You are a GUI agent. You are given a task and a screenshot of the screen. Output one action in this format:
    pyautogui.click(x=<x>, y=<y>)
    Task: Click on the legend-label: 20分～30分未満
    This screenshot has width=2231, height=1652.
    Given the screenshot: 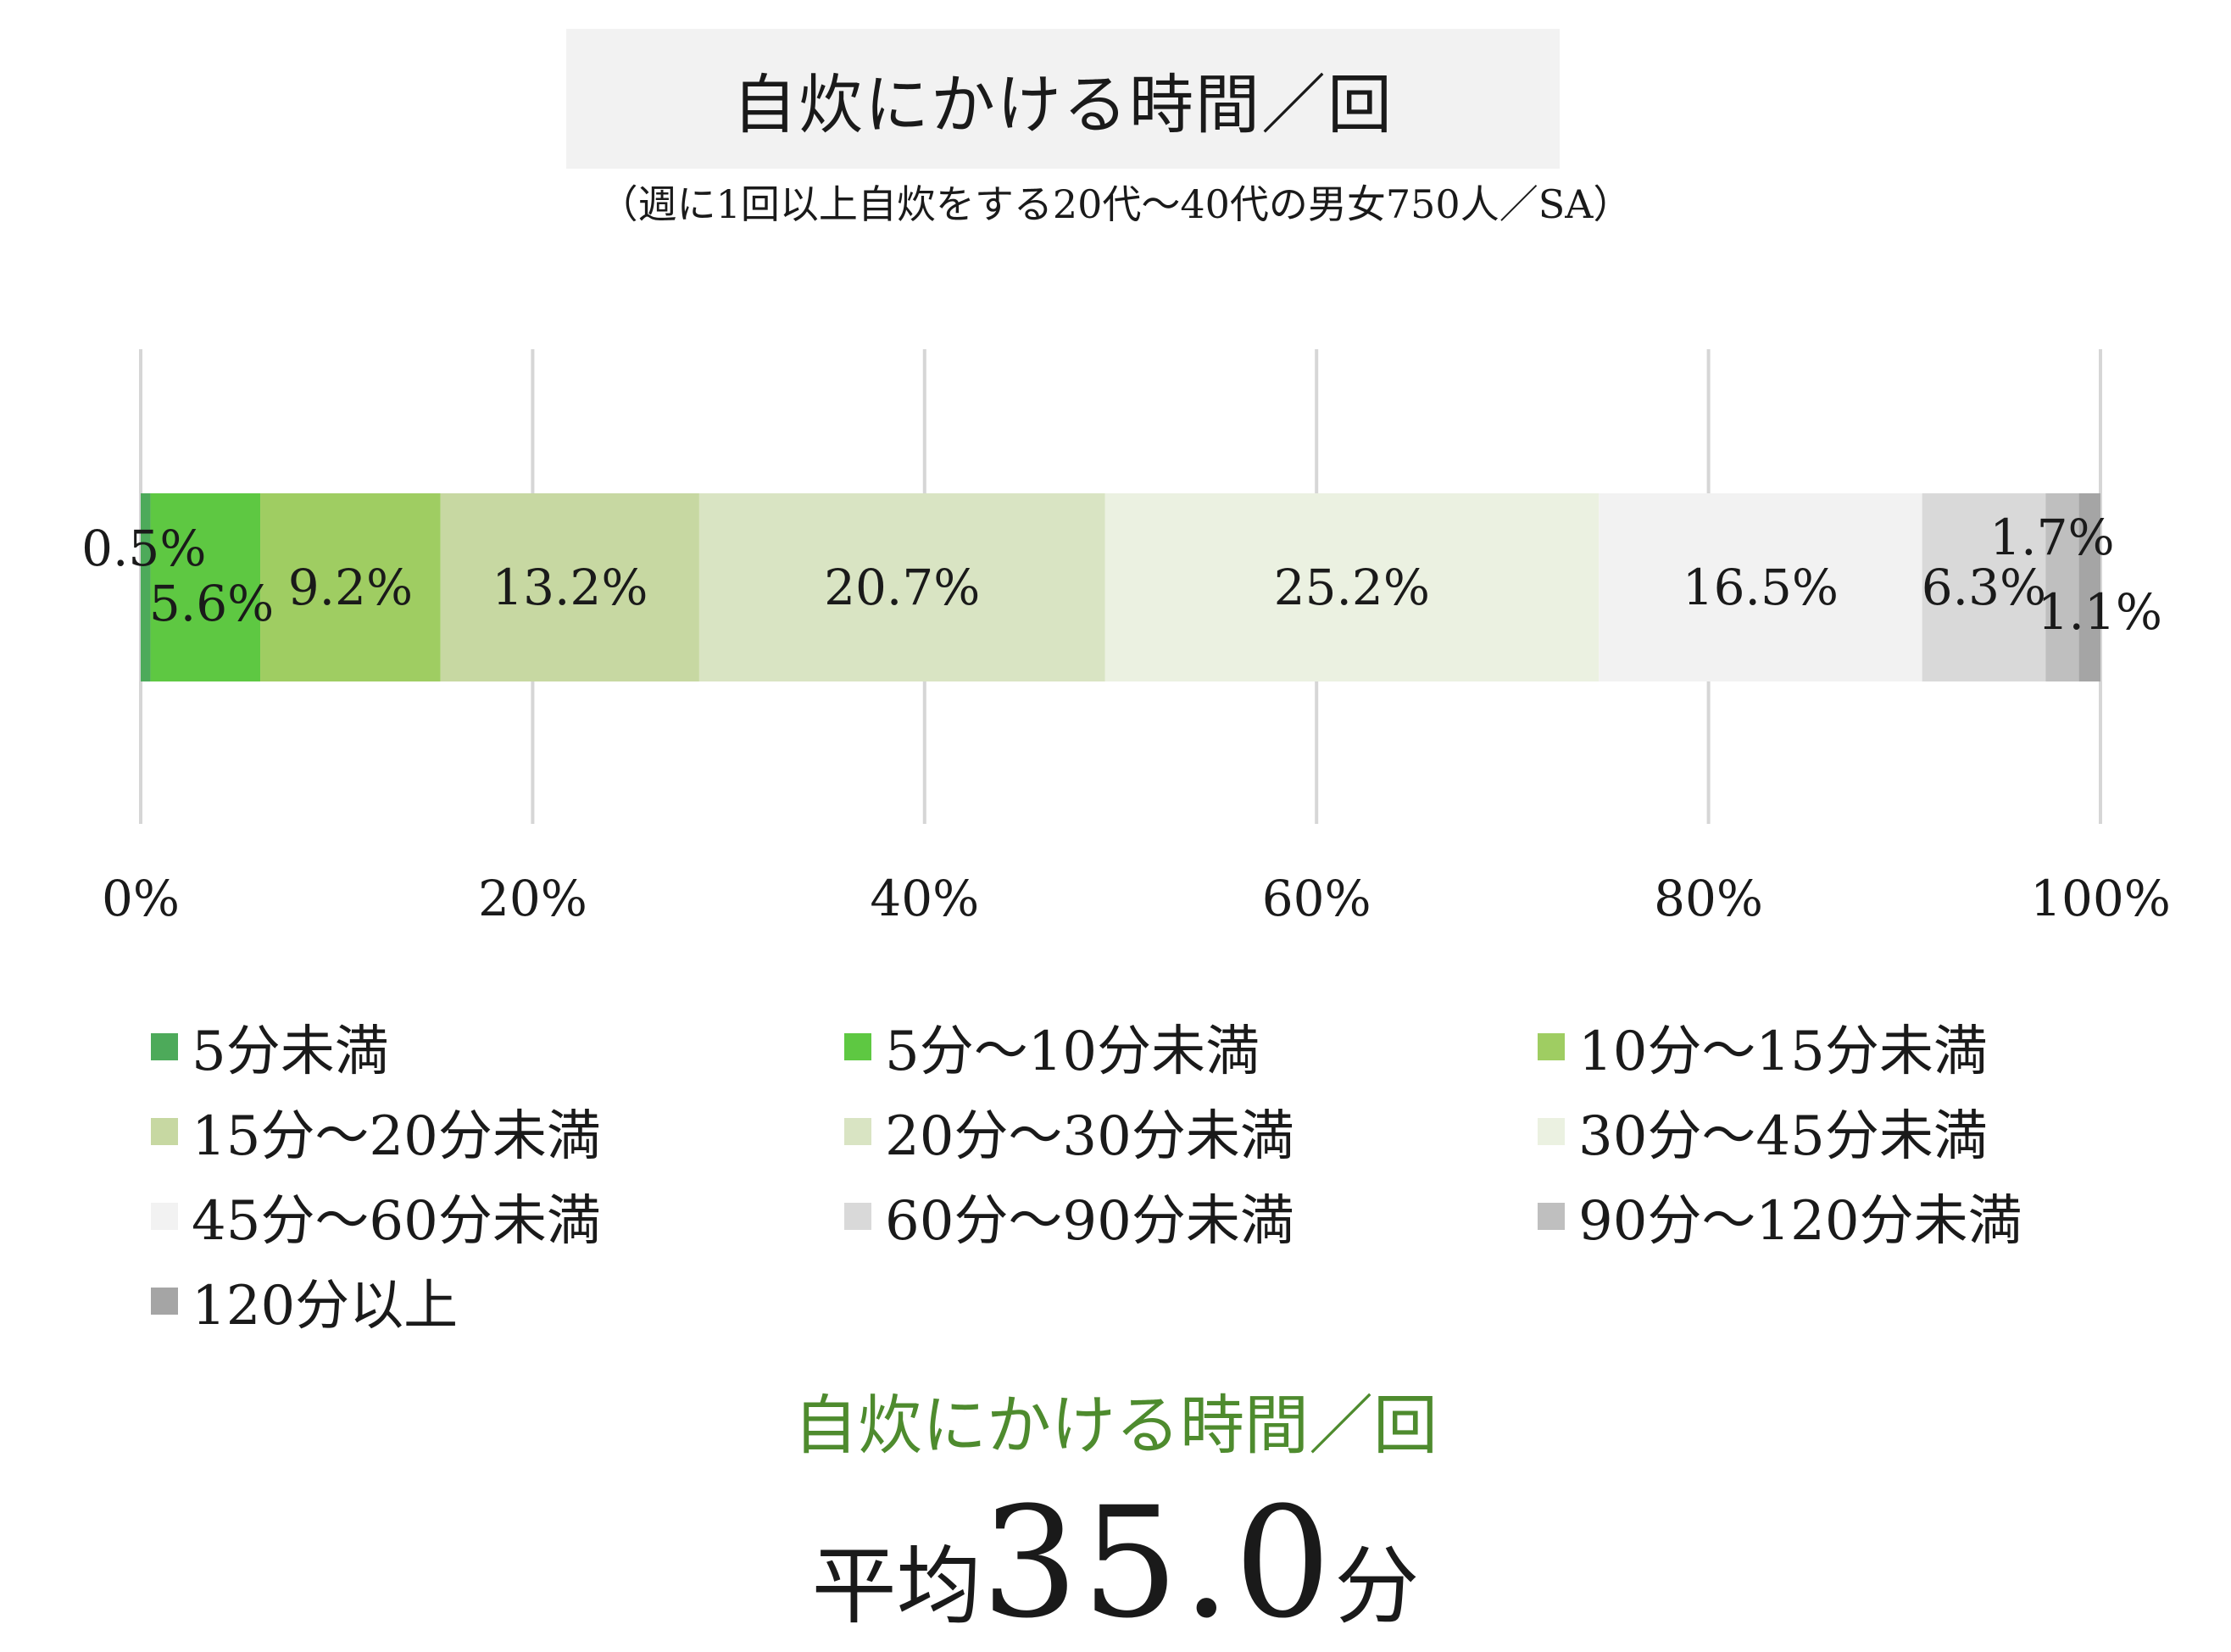 What is the action you would take?
    pyautogui.click(x=1089, y=1136)
    